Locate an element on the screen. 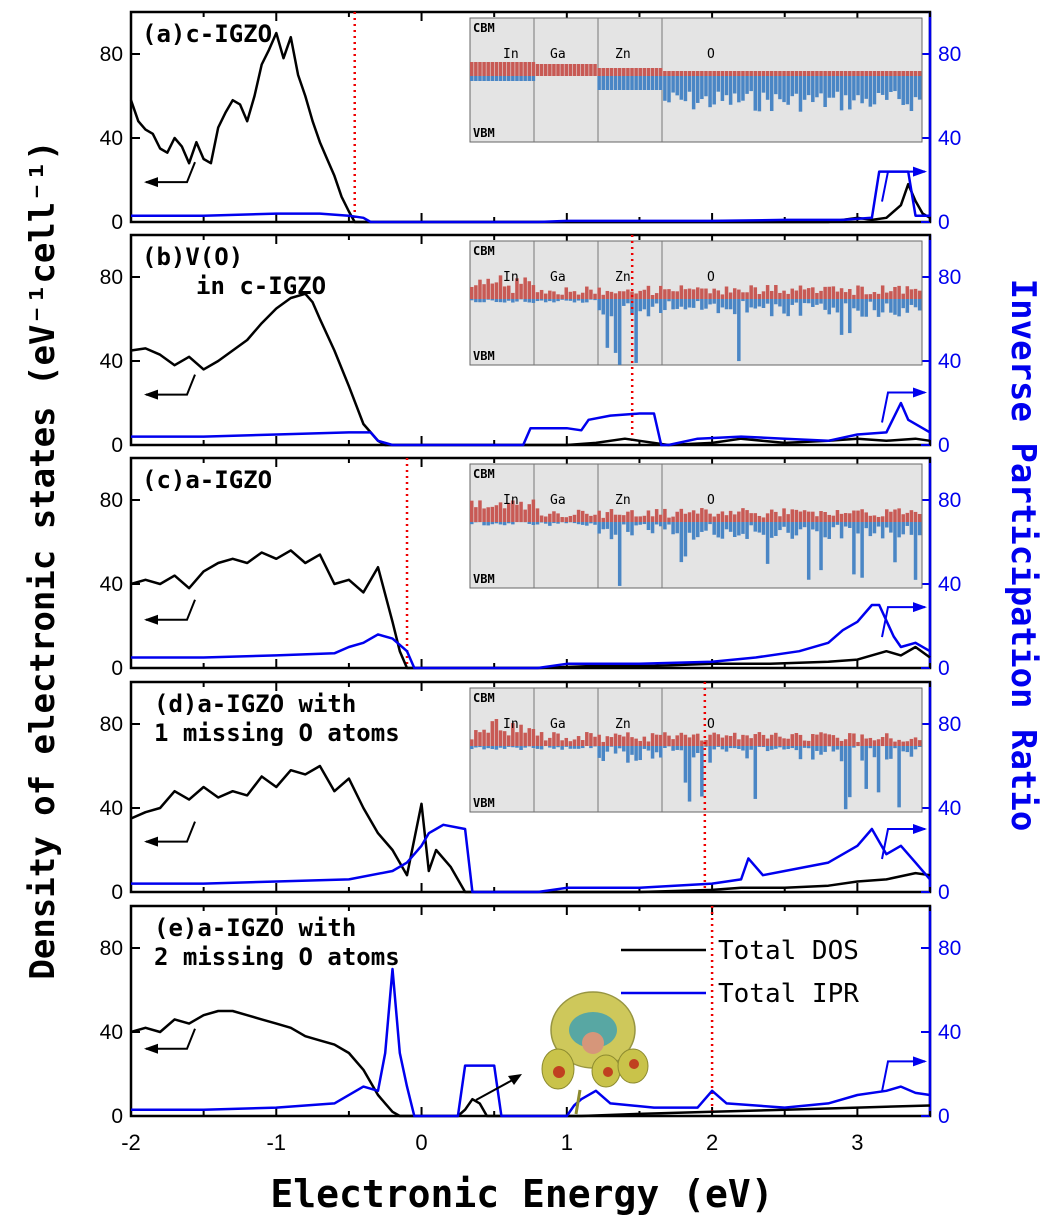 The width and height of the screenshot is (1047, 1220). vacancy-isosurface-illustration is located at coordinates (562, 1053).